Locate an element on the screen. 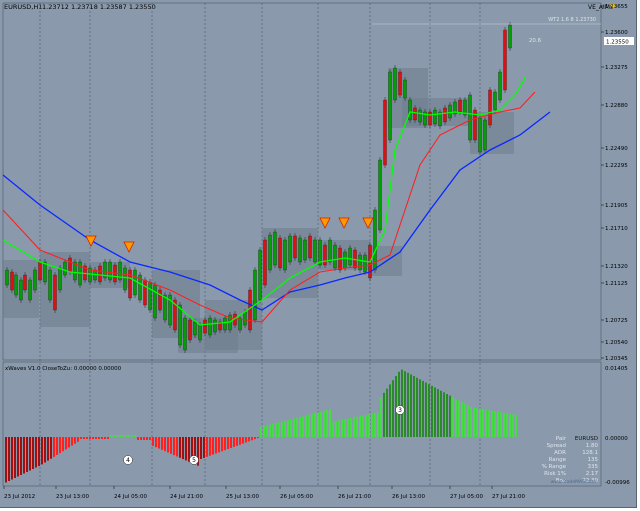 The image size is (640, 511). time-tick-label: 23 Jul 2012 is located at coordinates (19, 497).